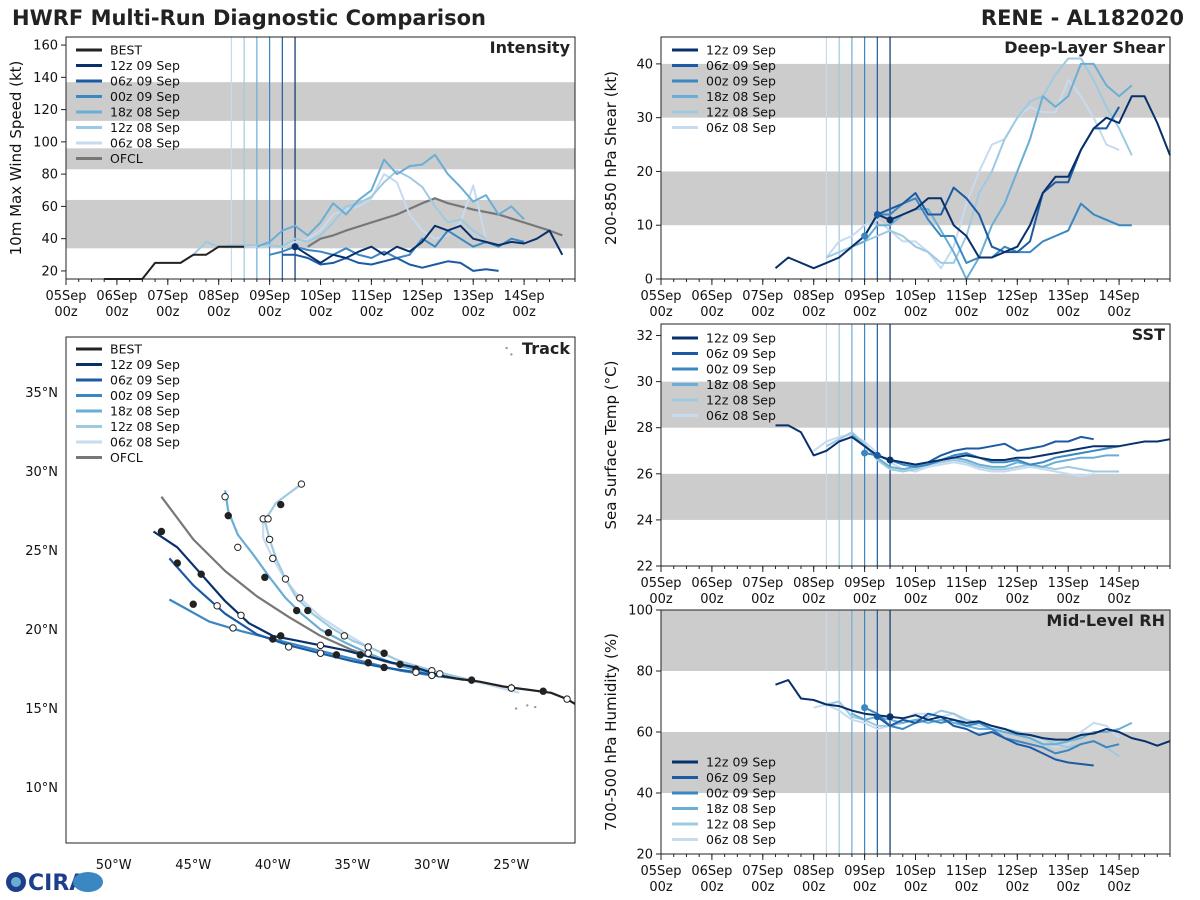 The height and width of the screenshot is (900, 1200). What do you see at coordinates (114, 865) in the screenshot?
I see `track-lon-label: 50°W` at bounding box center [114, 865].